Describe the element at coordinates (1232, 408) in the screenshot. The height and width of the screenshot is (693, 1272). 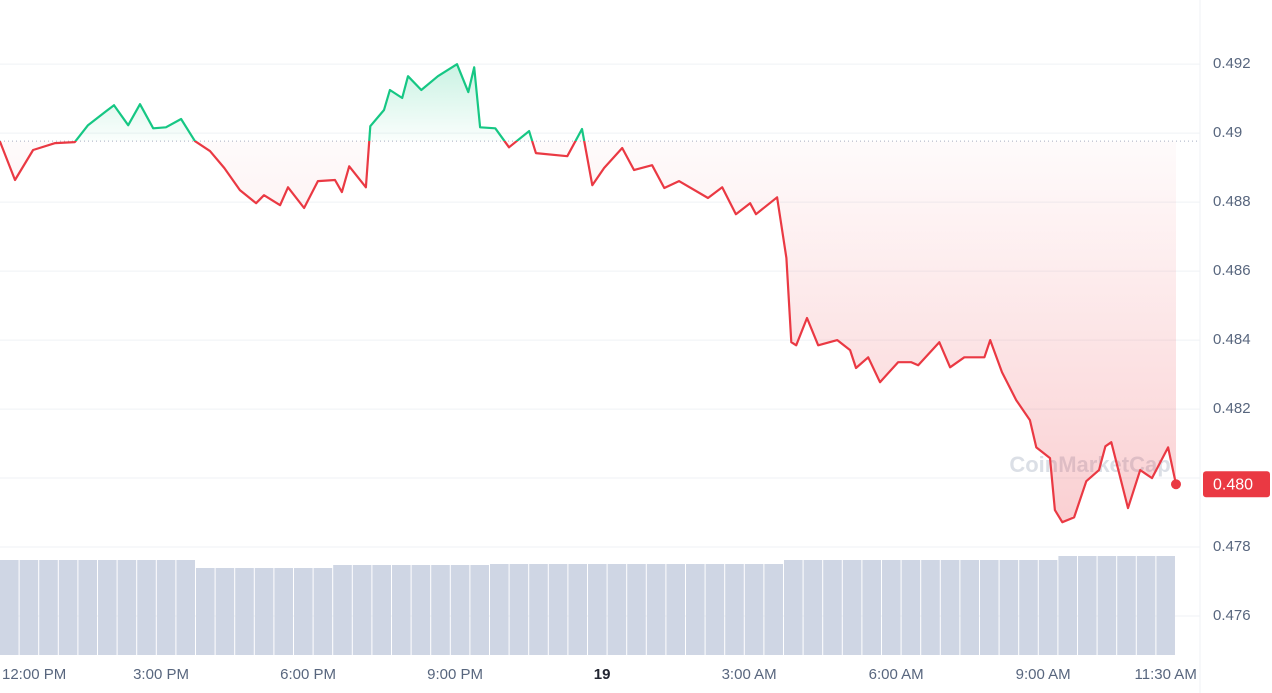
I see `y-tick-label: 0.482` at that location.